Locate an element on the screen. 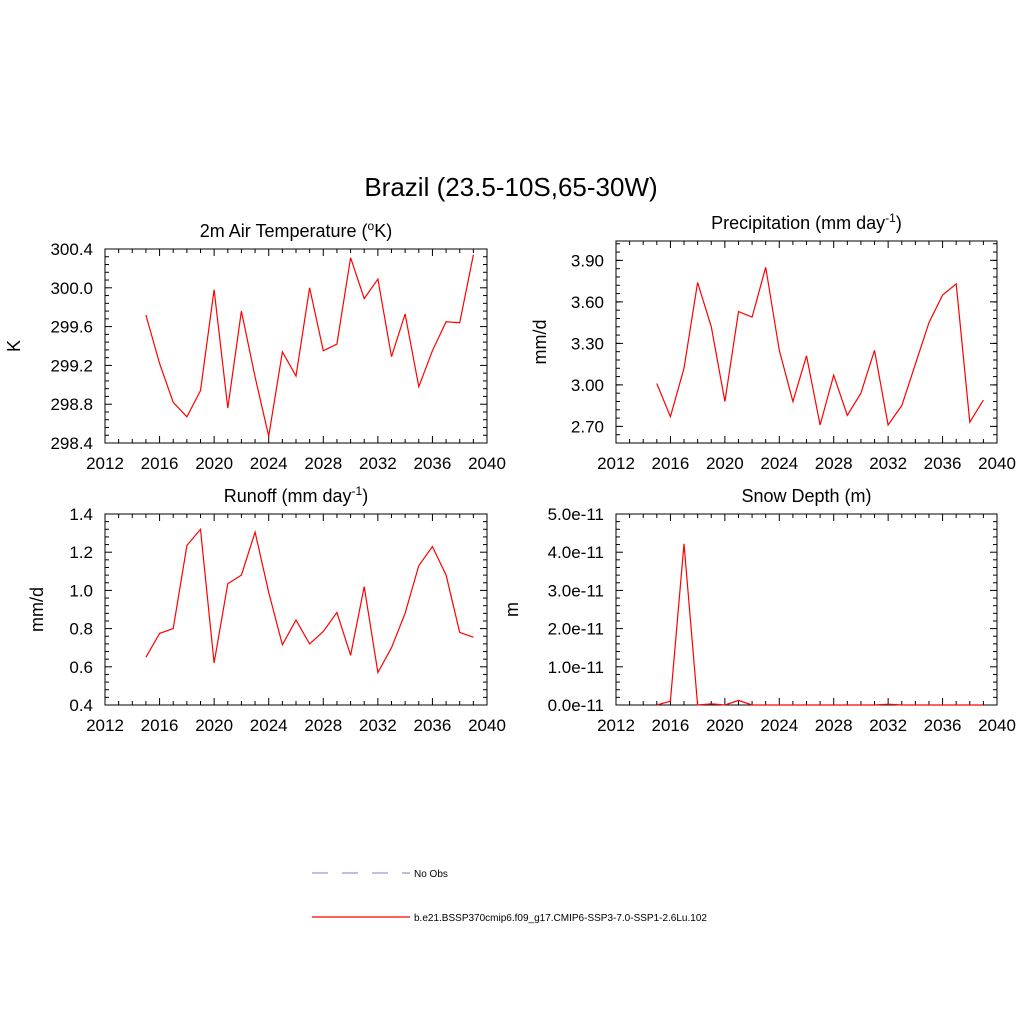 The height and width of the screenshot is (1024, 1024). panel-title-text: Runoff (mm day is located at coordinates (288, 496).